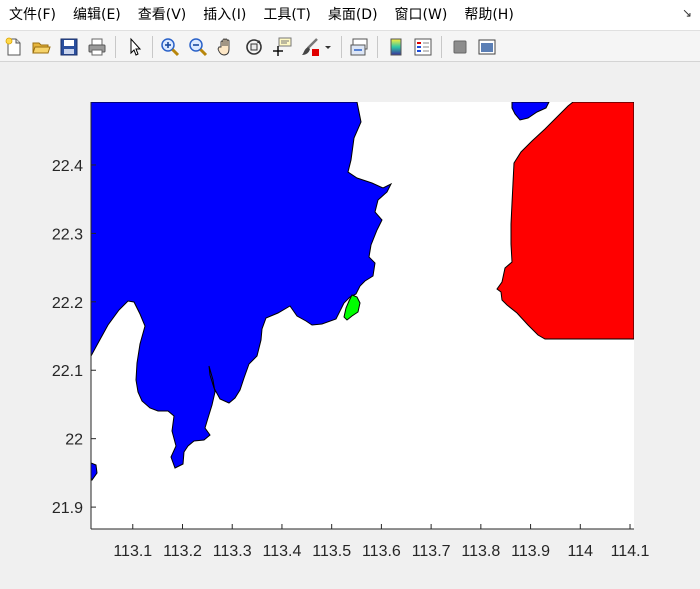 This screenshot has width=700, height=589. What do you see at coordinates (182, 551) in the screenshot?
I see `x-tick-label: 113.2` at bounding box center [182, 551].